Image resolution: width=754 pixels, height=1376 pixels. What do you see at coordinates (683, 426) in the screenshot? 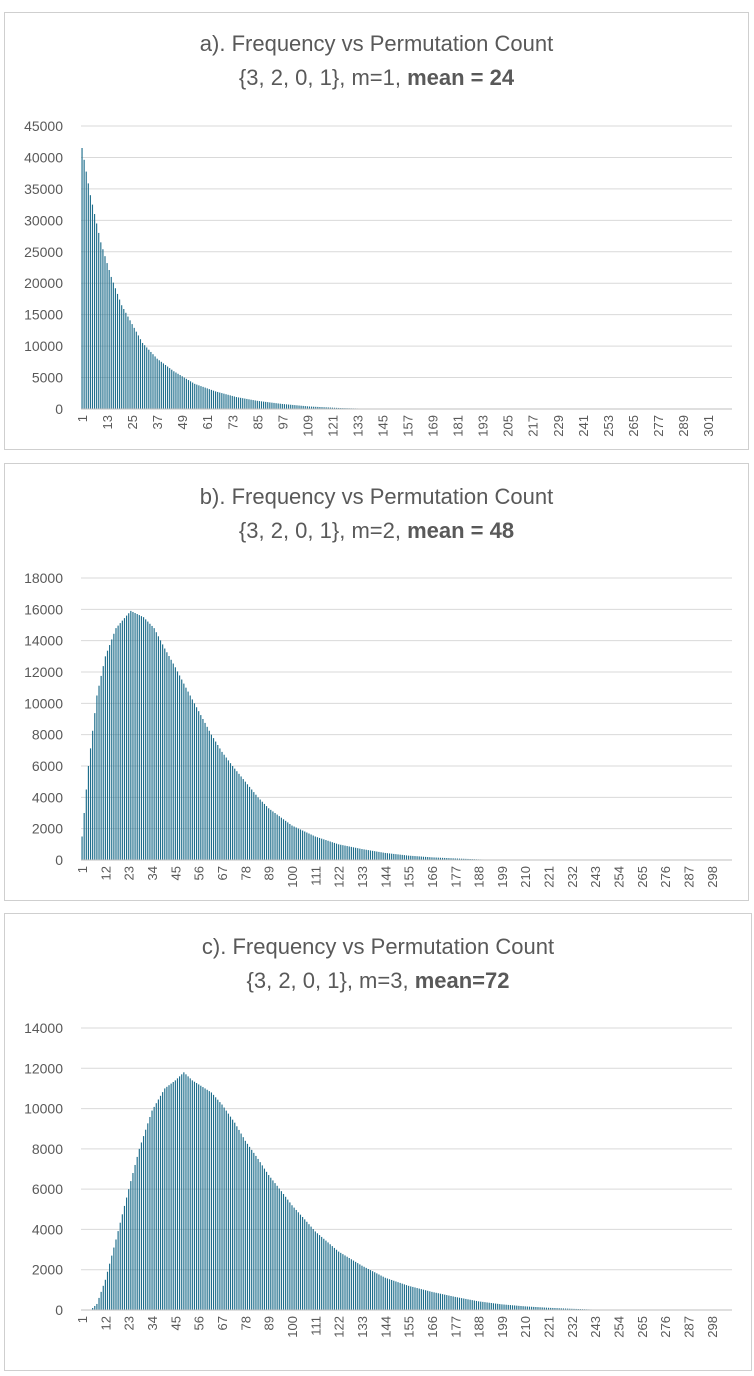
I see `x-tick-label: 289` at bounding box center [683, 426].